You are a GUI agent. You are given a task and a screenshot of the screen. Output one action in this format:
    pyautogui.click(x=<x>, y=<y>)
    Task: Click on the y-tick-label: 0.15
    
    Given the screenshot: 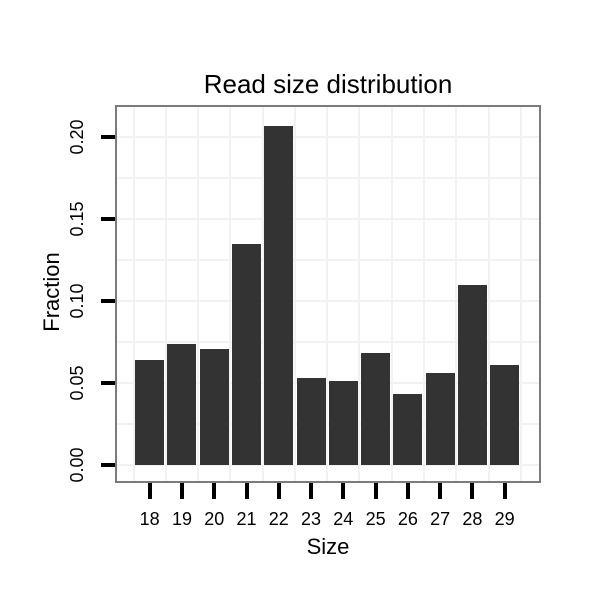 What is the action you would take?
    pyautogui.click(x=77, y=219)
    